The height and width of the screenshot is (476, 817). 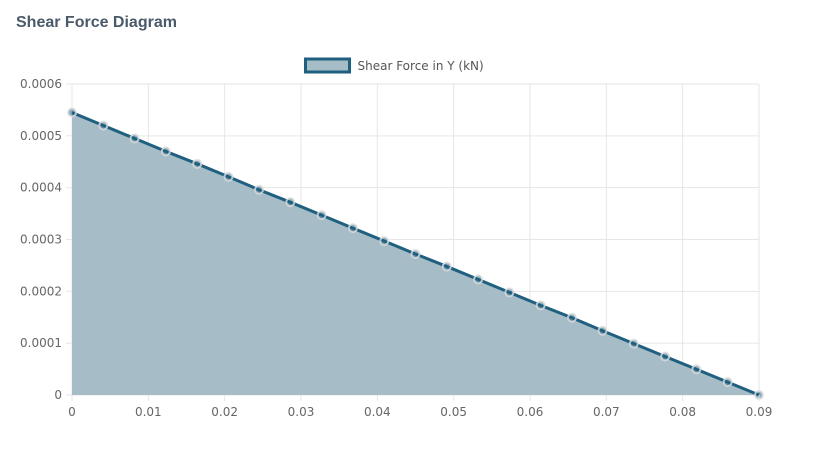 I want to click on y-tick-label: 0, so click(x=58, y=395).